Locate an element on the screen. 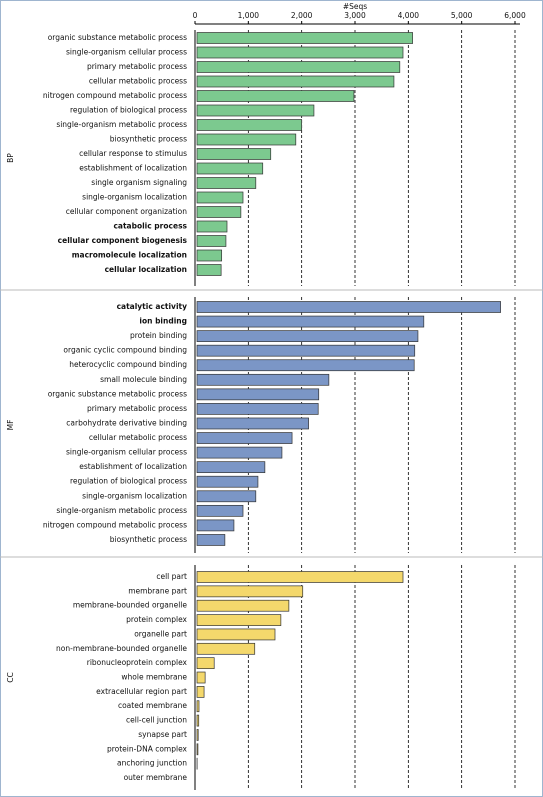 The image size is (543, 797). x-tick-label: 0 is located at coordinates (195, 15).